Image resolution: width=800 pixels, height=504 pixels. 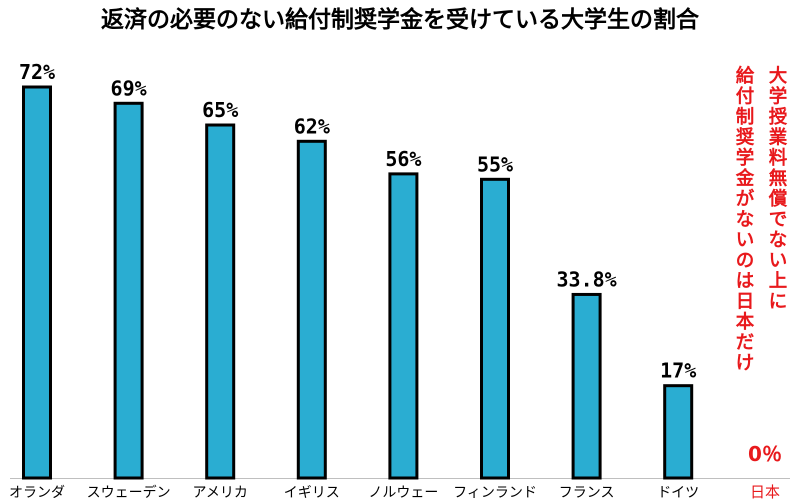 What do you see at coordinates (678, 493) in the screenshot?
I see `category-label: ドイツ` at bounding box center [678, 493].